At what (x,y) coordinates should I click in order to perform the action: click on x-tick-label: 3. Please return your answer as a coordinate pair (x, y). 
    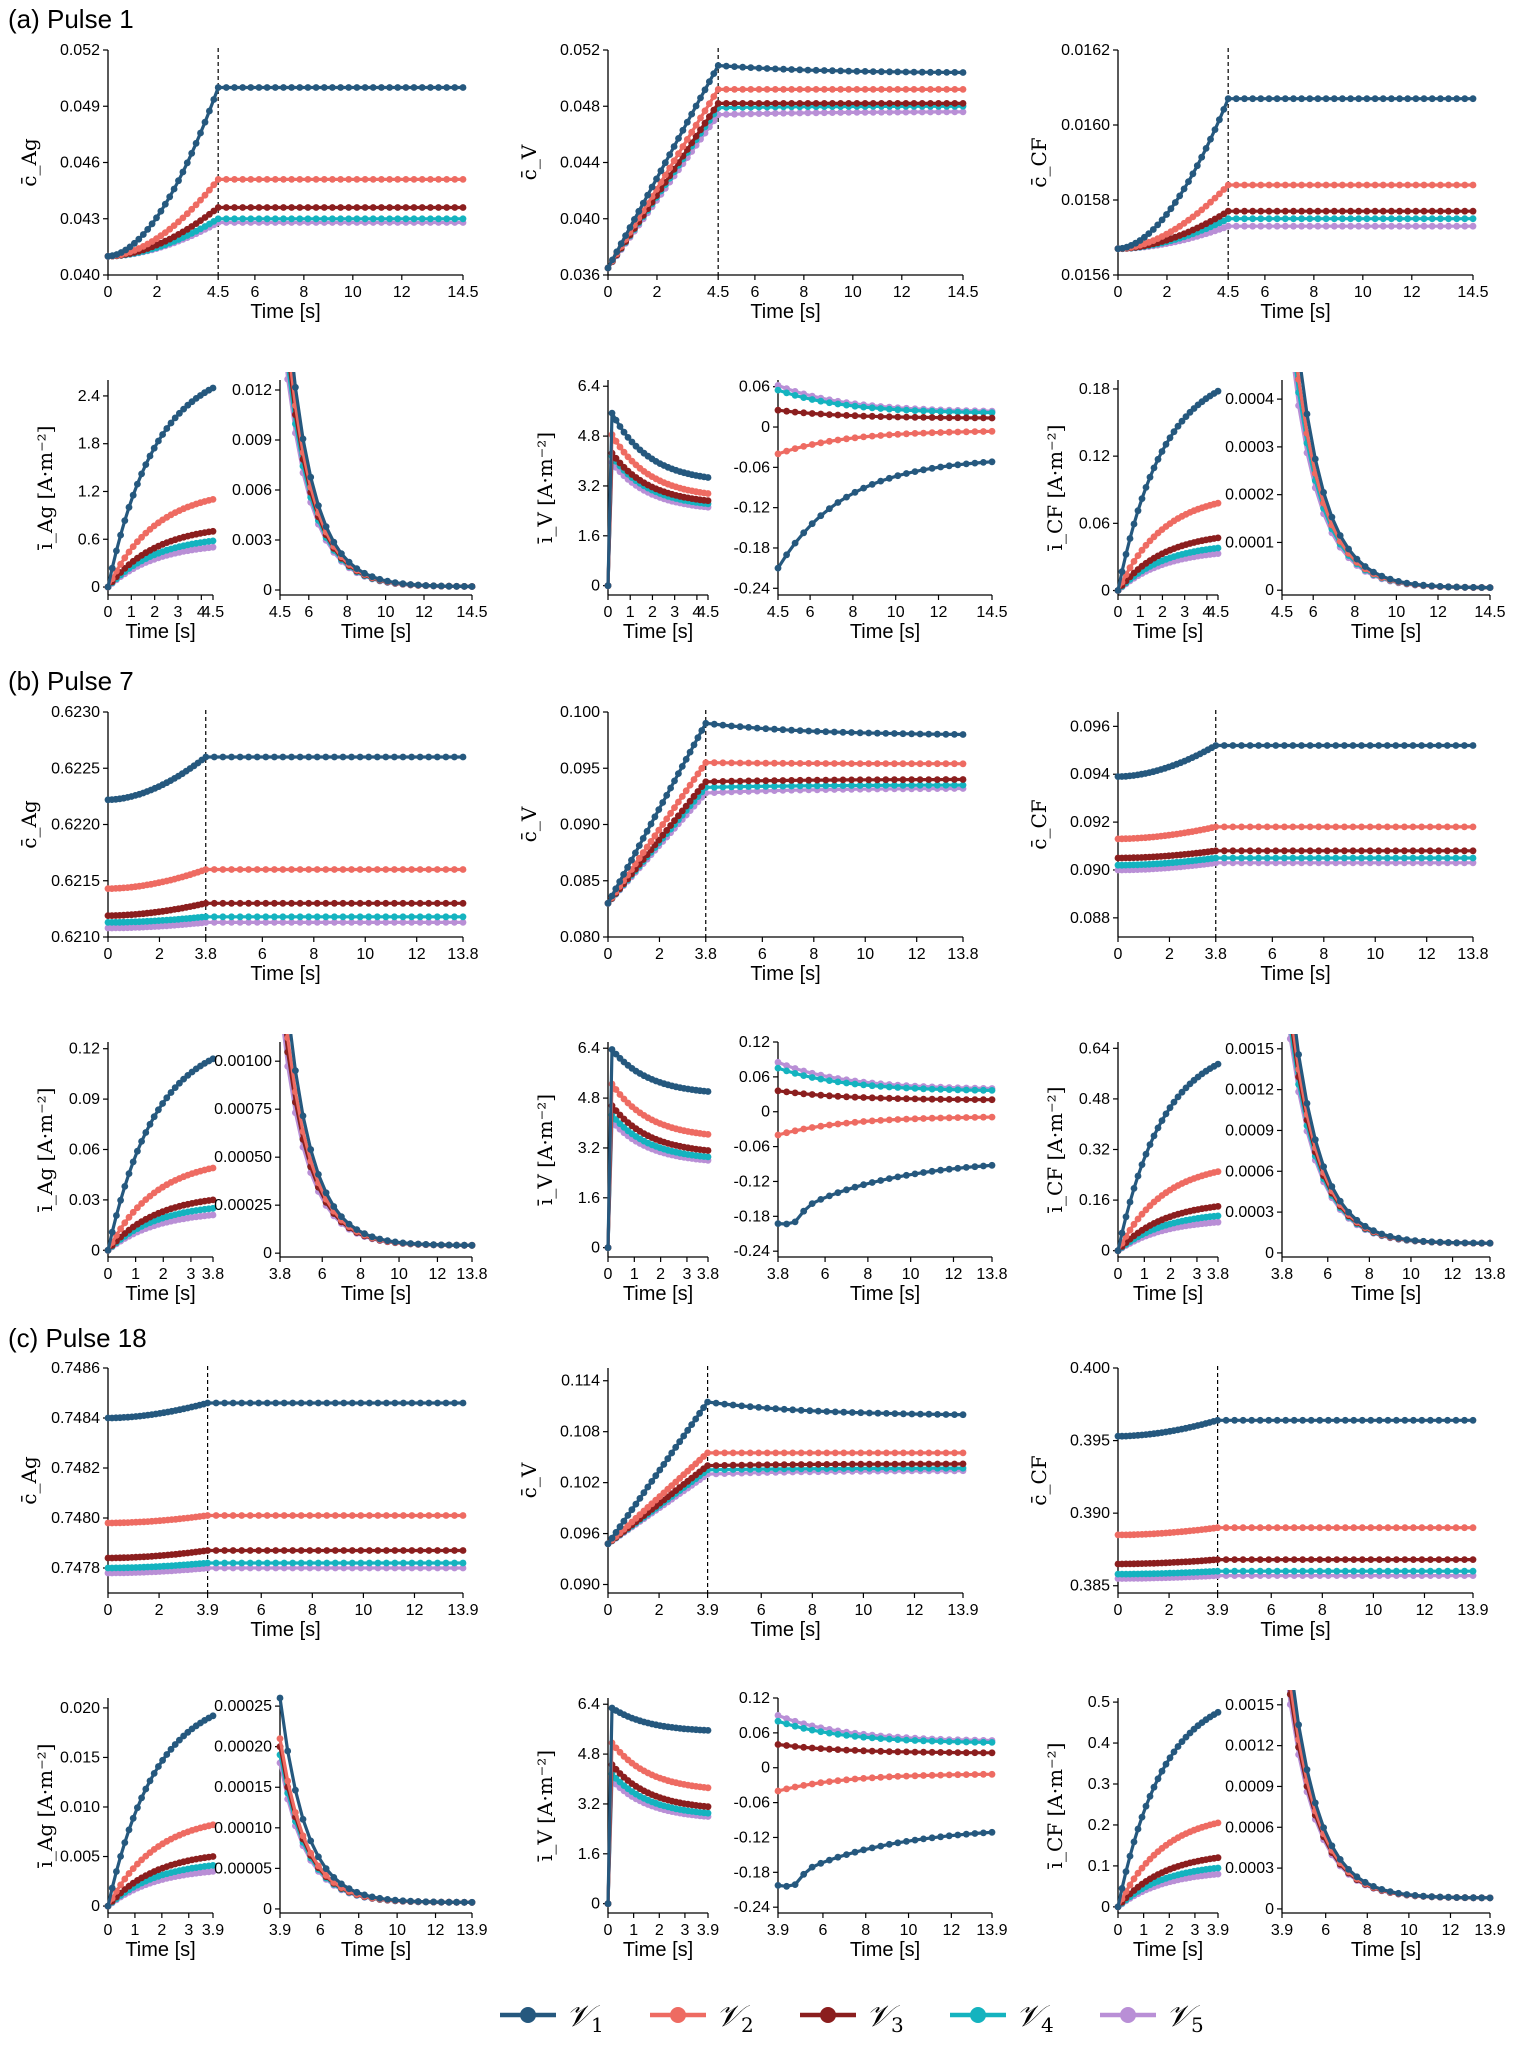
    Looking at the image, I should click on (686, 1274).